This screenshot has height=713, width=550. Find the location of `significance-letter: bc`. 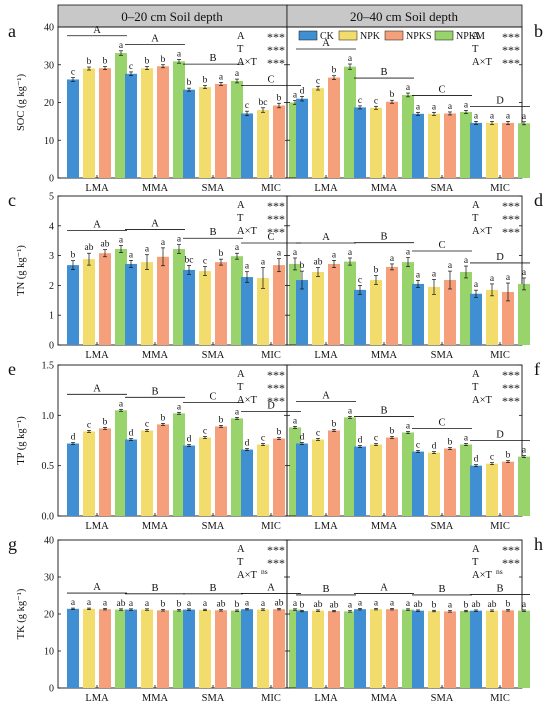

significance-letter: bc is located at coordinates (189, 260).